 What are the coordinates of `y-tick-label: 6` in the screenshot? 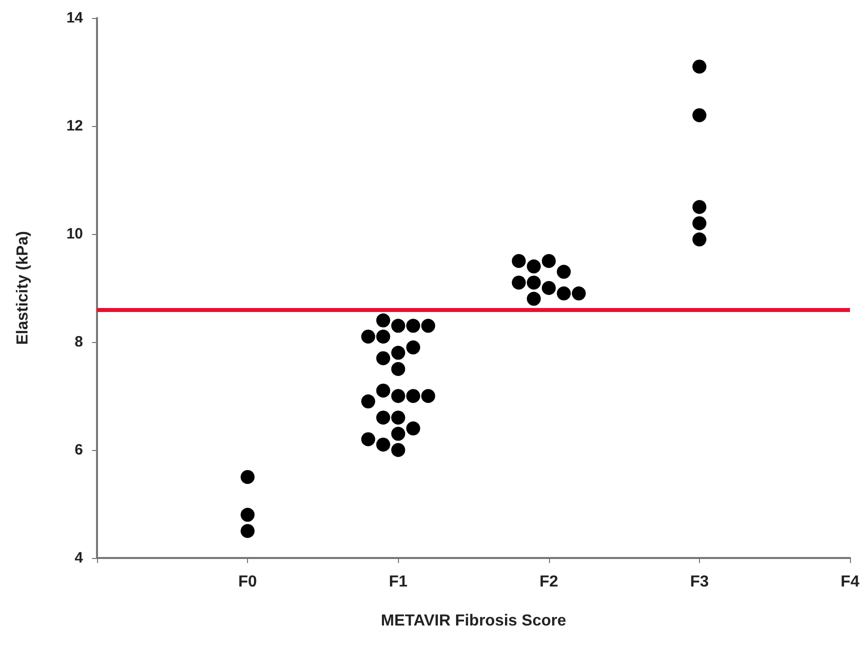 It's located at (78, 450).